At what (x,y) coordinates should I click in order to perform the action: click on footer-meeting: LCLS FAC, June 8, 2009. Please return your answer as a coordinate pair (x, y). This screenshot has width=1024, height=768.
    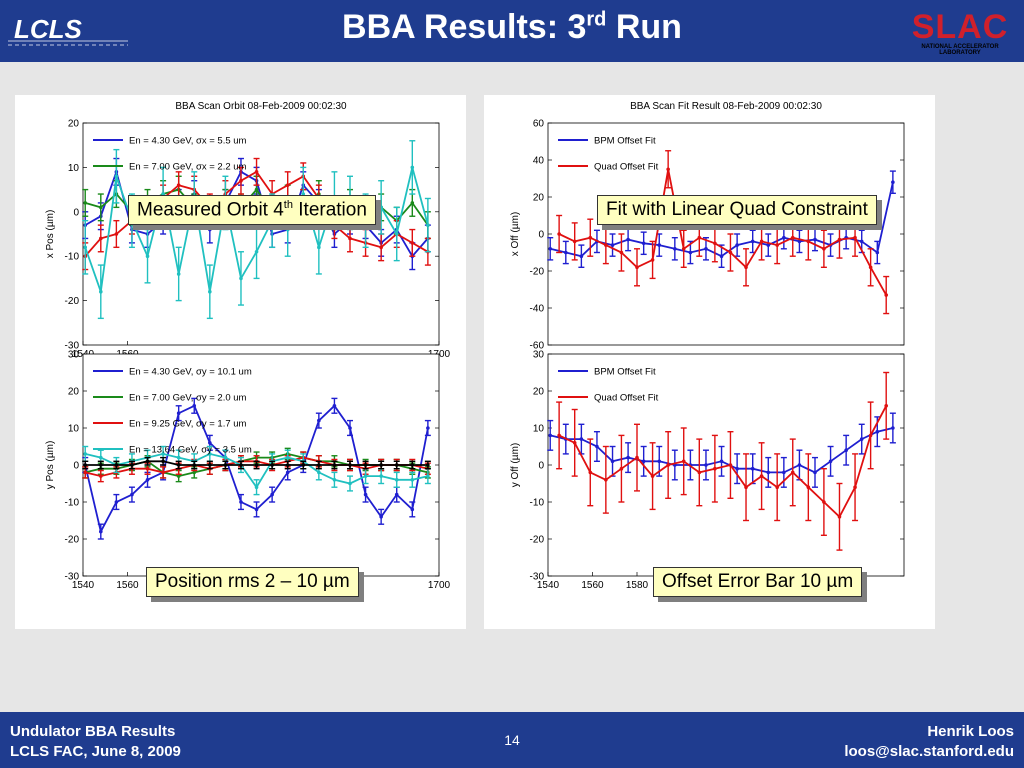
    Looking at the image, I should click on (95, 751).